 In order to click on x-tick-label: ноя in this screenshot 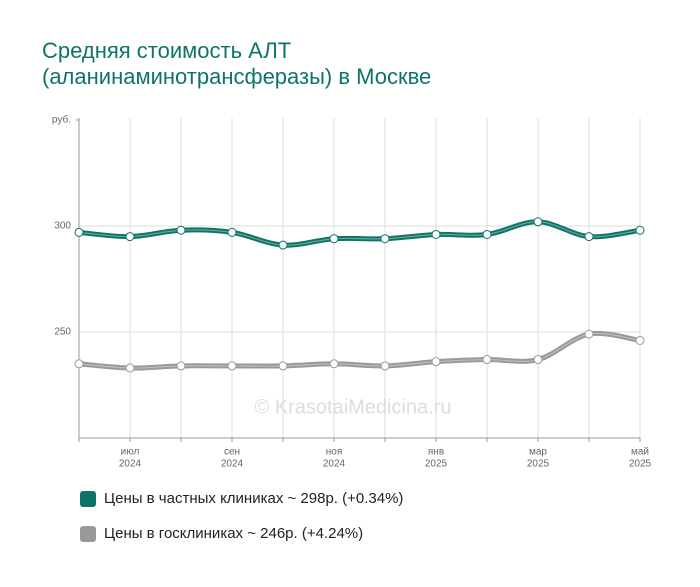, I will do `click(334, 452)`.